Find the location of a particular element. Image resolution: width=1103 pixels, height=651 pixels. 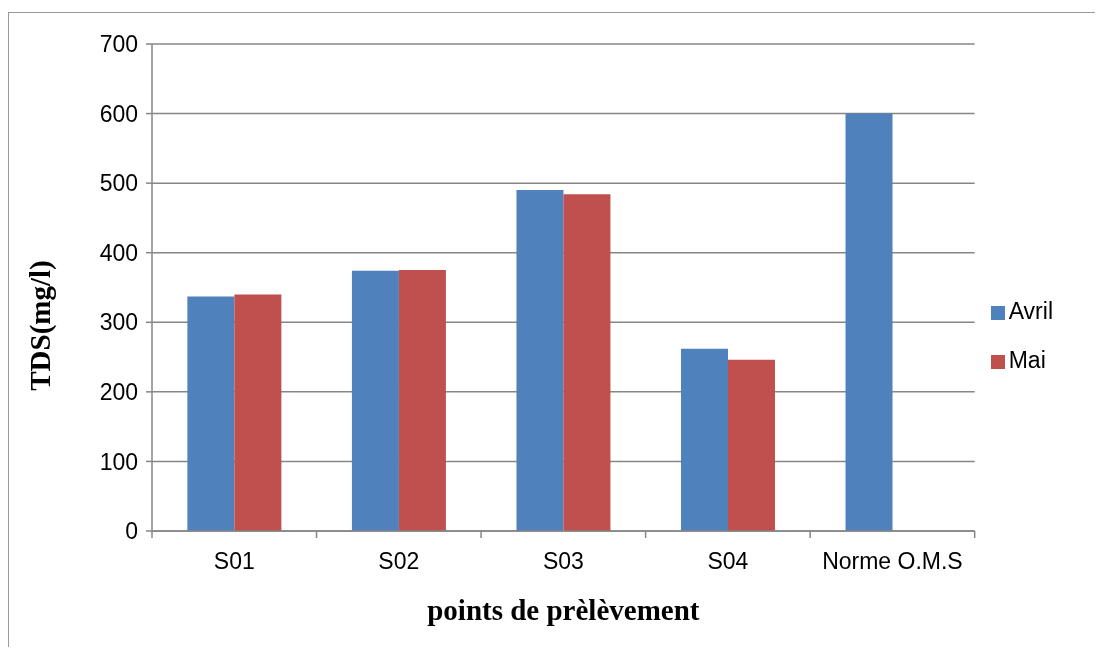

legend-label: Avril is located at coordinates (1030, 311).